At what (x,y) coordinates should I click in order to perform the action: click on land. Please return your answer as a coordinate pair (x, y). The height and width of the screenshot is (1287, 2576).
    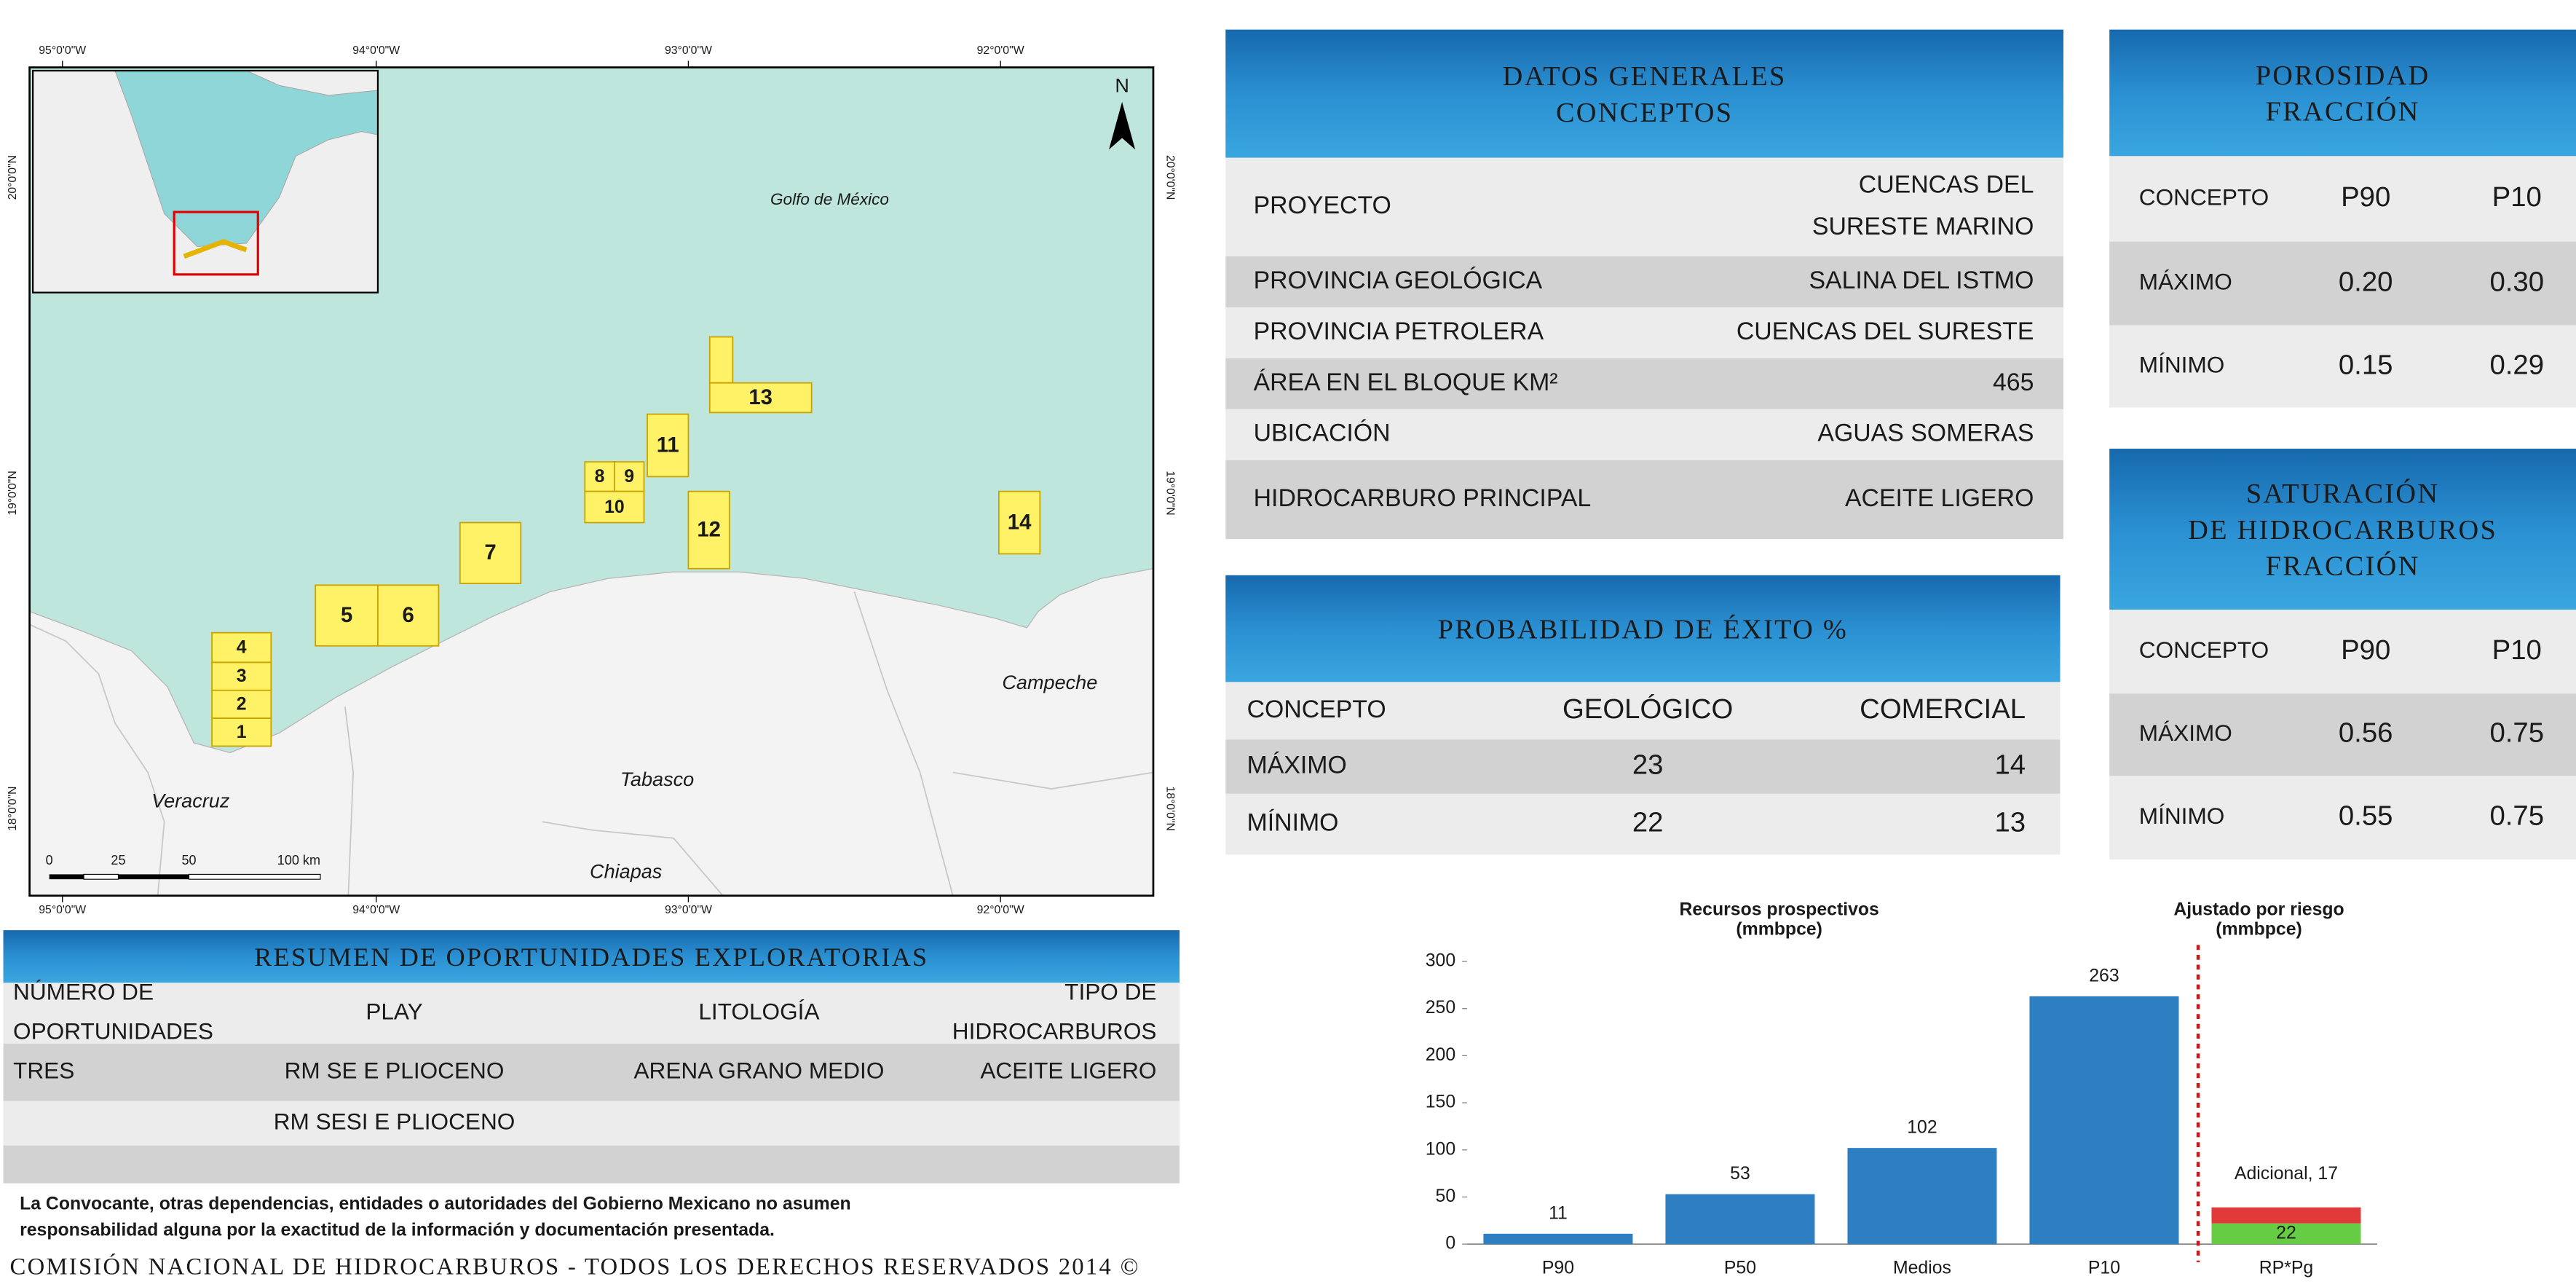
    Looking at the image, I should click on (591, 732).